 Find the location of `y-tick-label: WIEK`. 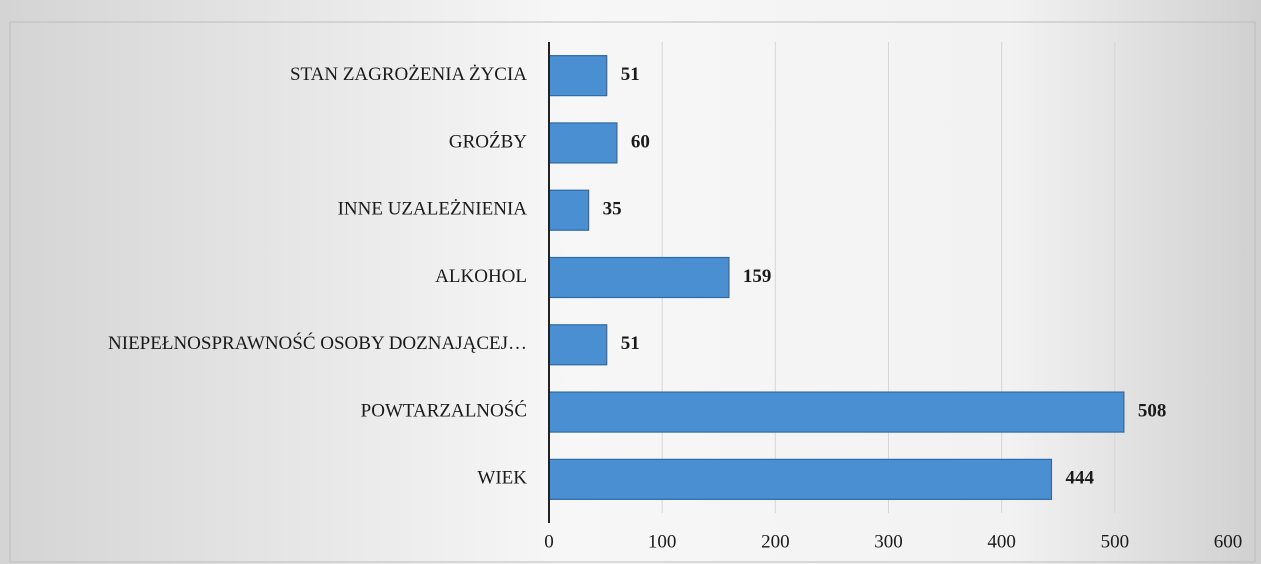

y-tick-label: WIEK is located at coordinates (502, 478).